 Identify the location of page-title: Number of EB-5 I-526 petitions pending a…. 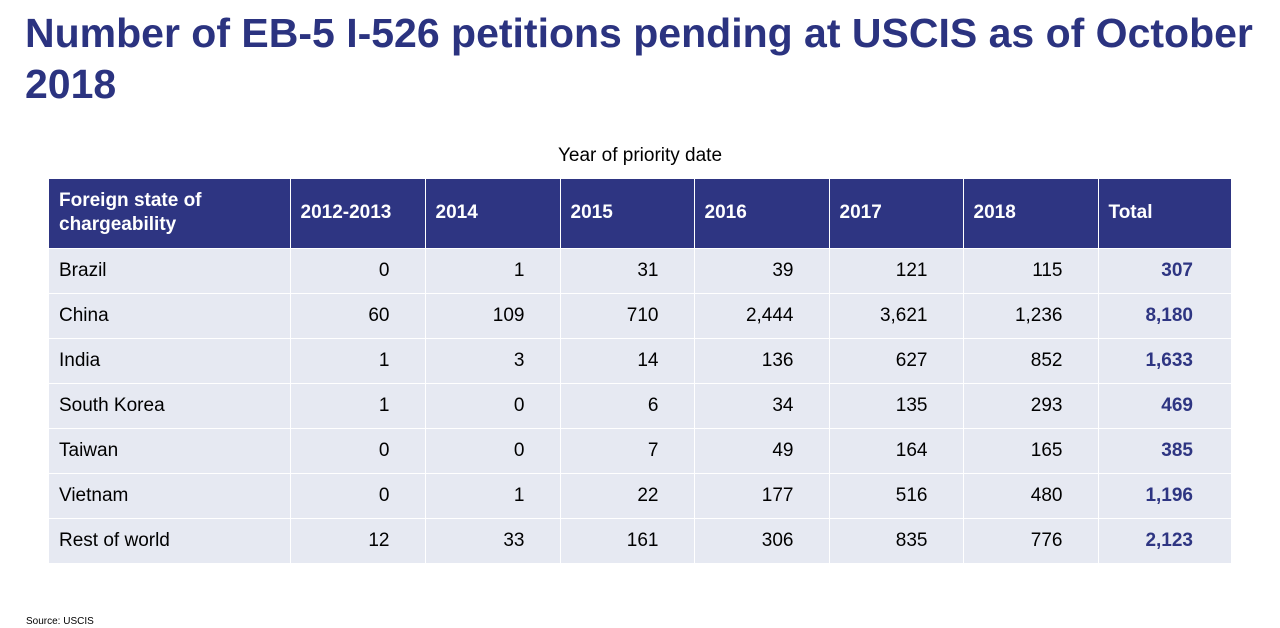
(639, 58).